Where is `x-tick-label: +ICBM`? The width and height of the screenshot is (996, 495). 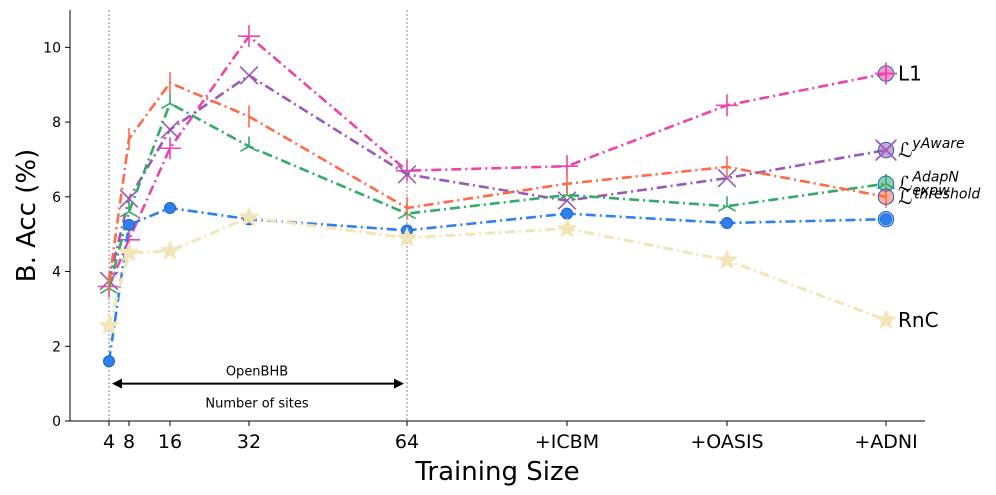 x-tick-label: +ICBM is located at coordinates (567, 442).